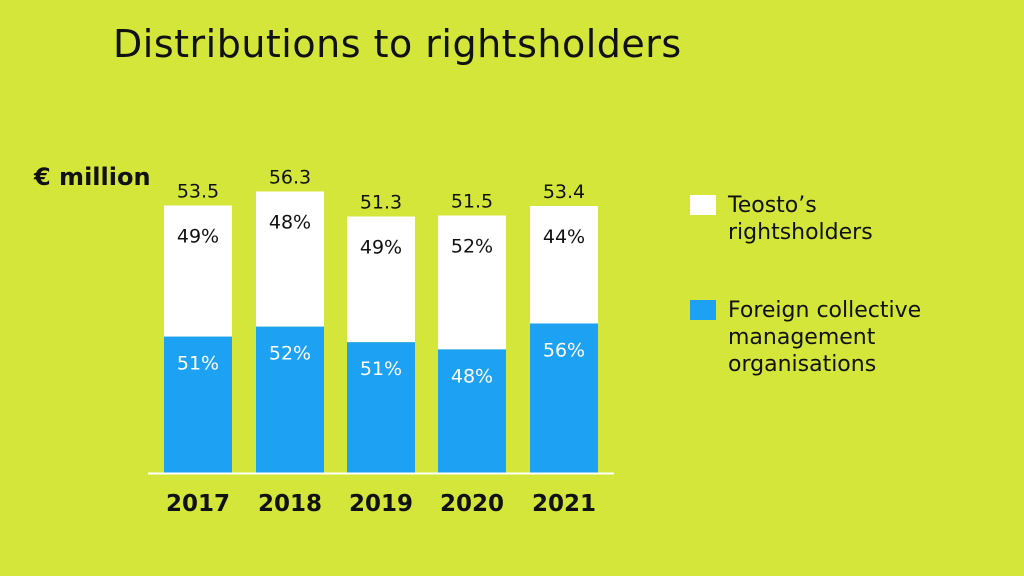 This screenshot has height=576, width=1024. I want to click on chart-title: Distributions to rightsholders, so click(397, 44).